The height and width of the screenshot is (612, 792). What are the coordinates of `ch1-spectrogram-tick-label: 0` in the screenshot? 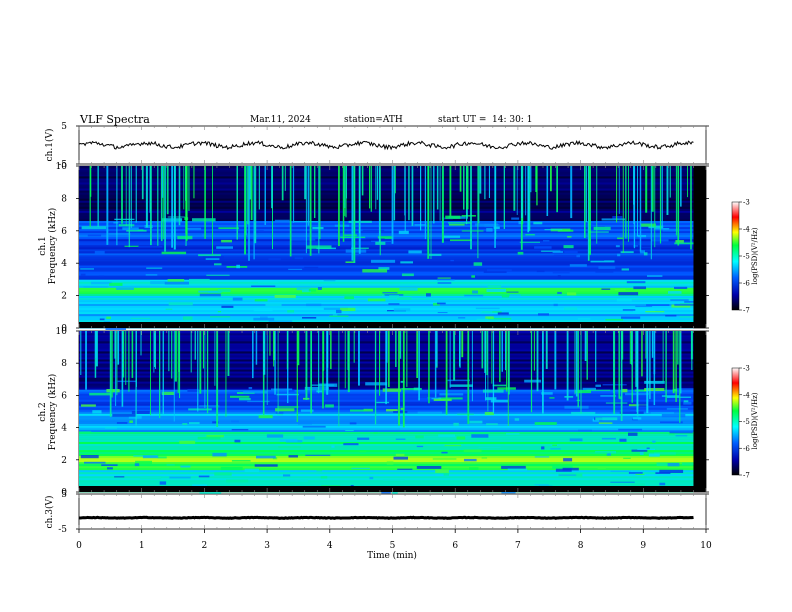 It's located at (64, 329).